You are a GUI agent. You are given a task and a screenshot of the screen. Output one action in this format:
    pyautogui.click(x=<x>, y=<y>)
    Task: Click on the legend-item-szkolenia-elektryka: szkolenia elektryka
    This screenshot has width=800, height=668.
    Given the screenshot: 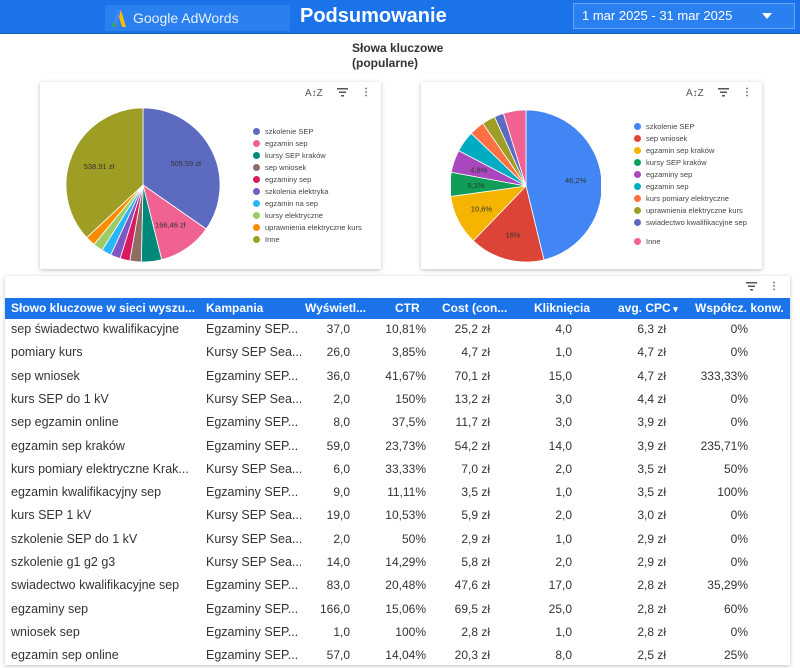 What is the action you would take?
    pyautogui.click(x=307, y=193)
    